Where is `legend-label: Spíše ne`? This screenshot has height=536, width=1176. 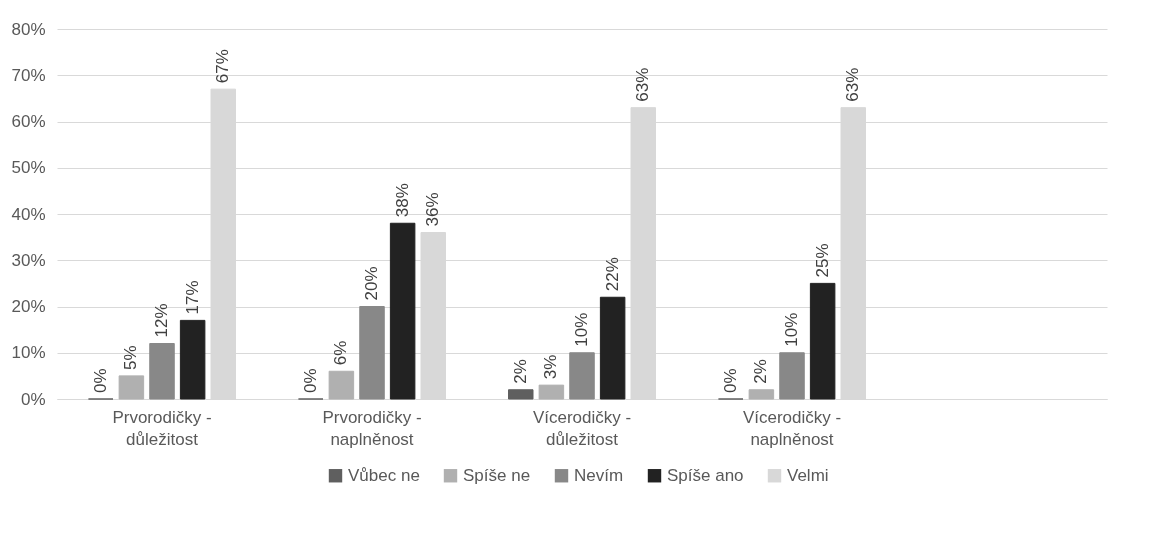
legend-label: Spíše ne is located at coordinates (497, 475).